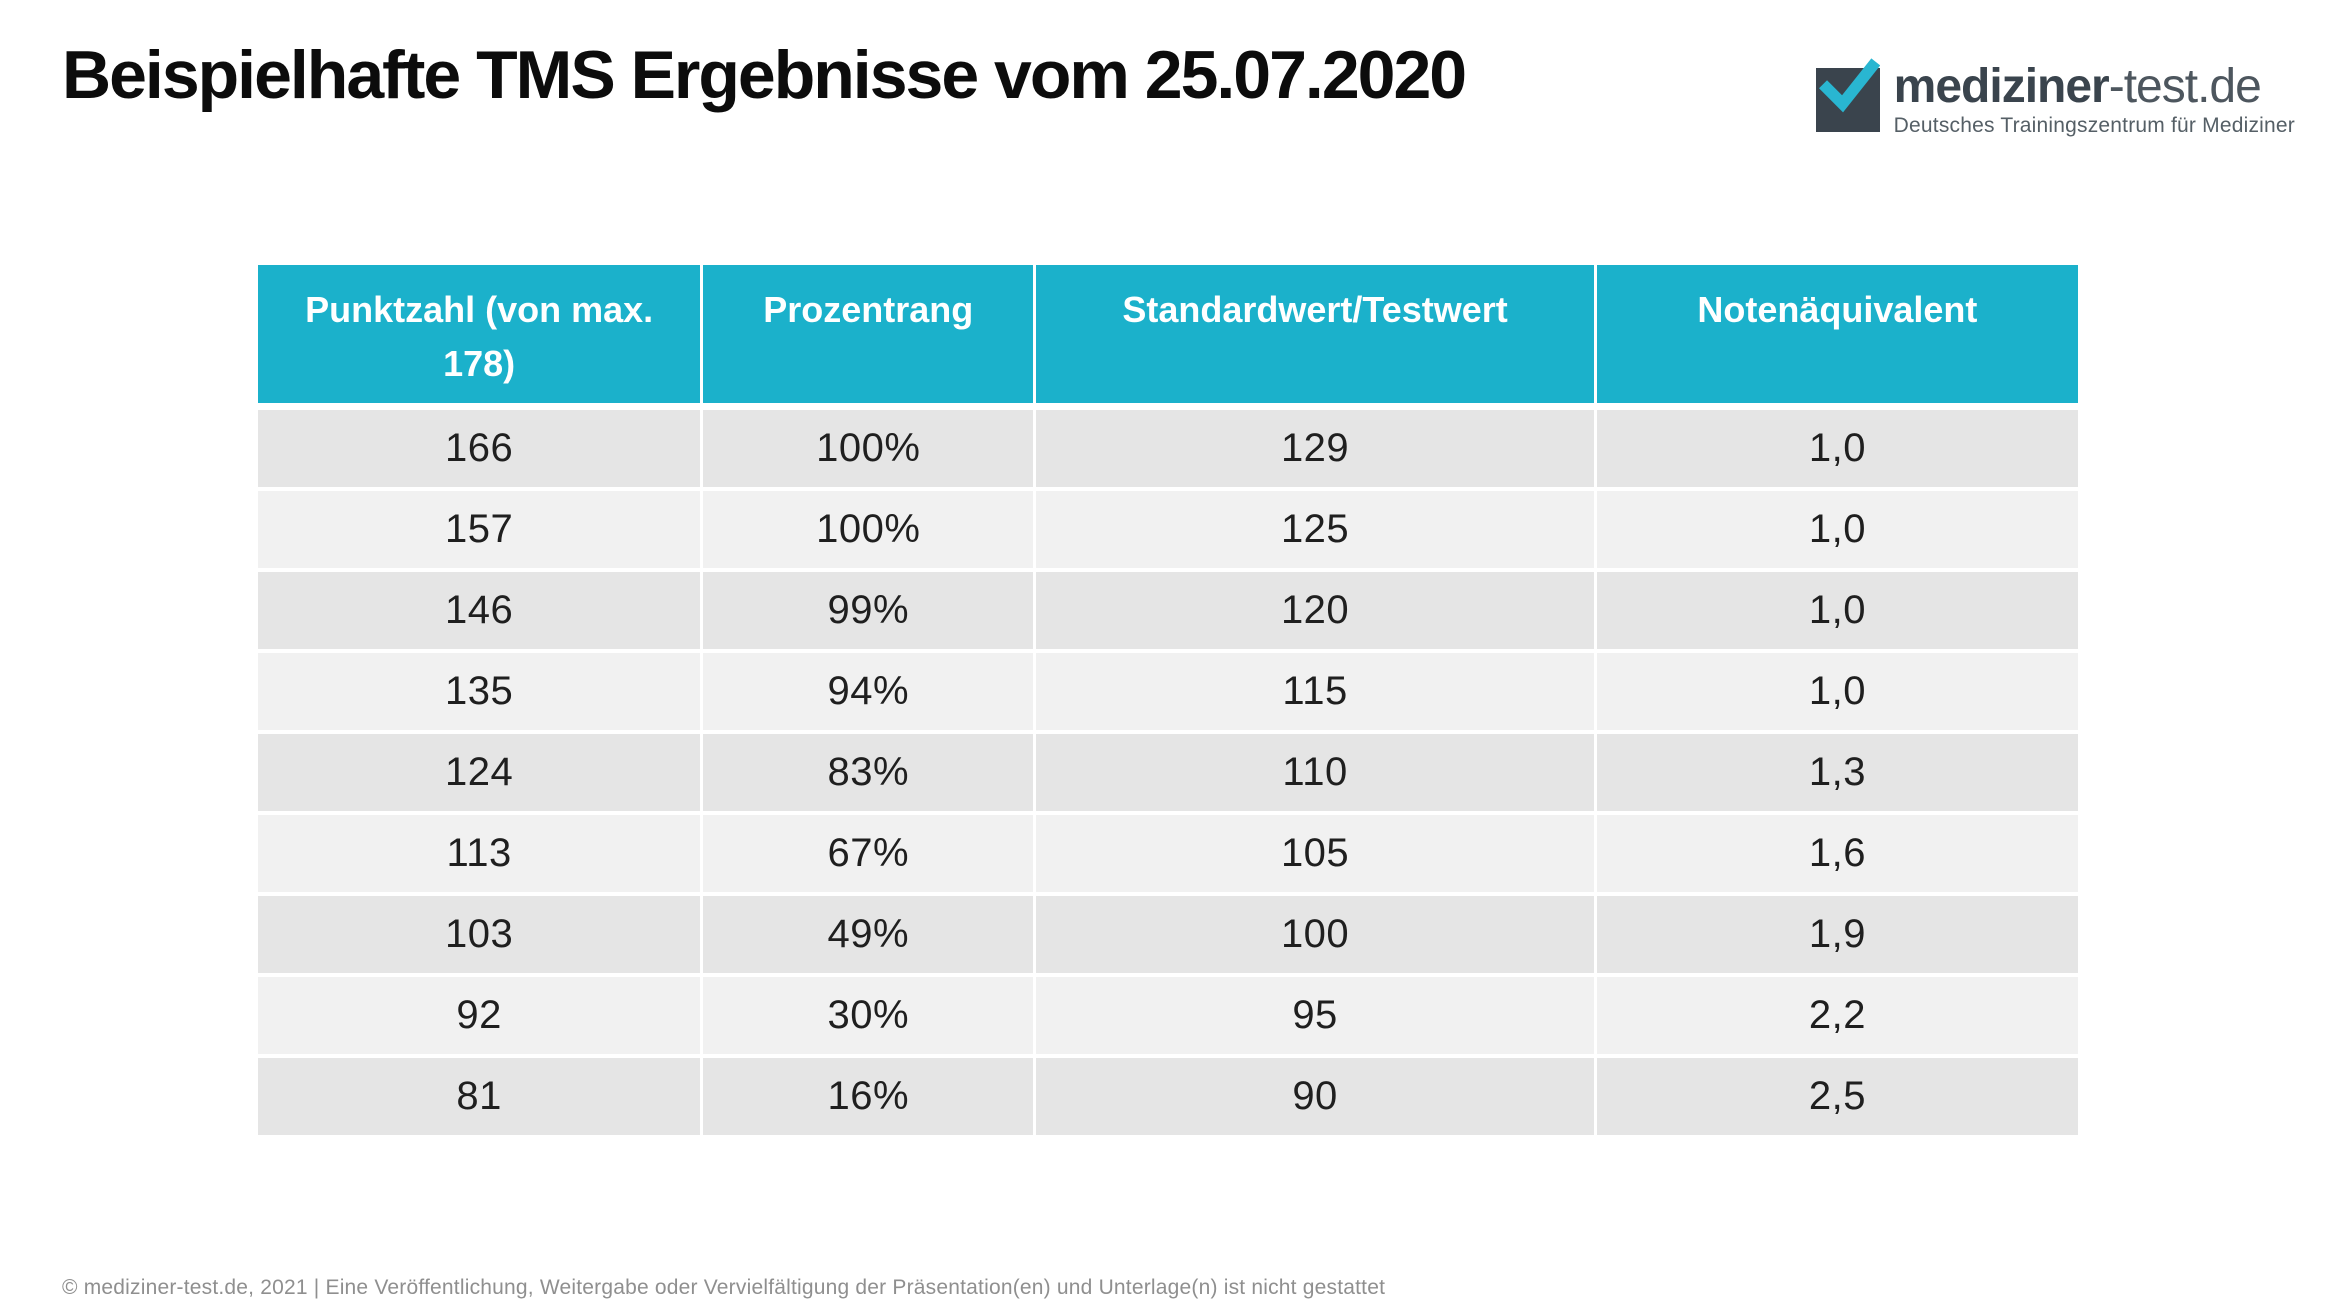  What do you see at coordinates (479, 448) in the screenshot?
I see `table-cell: 166` at bounding box center [479, 448].